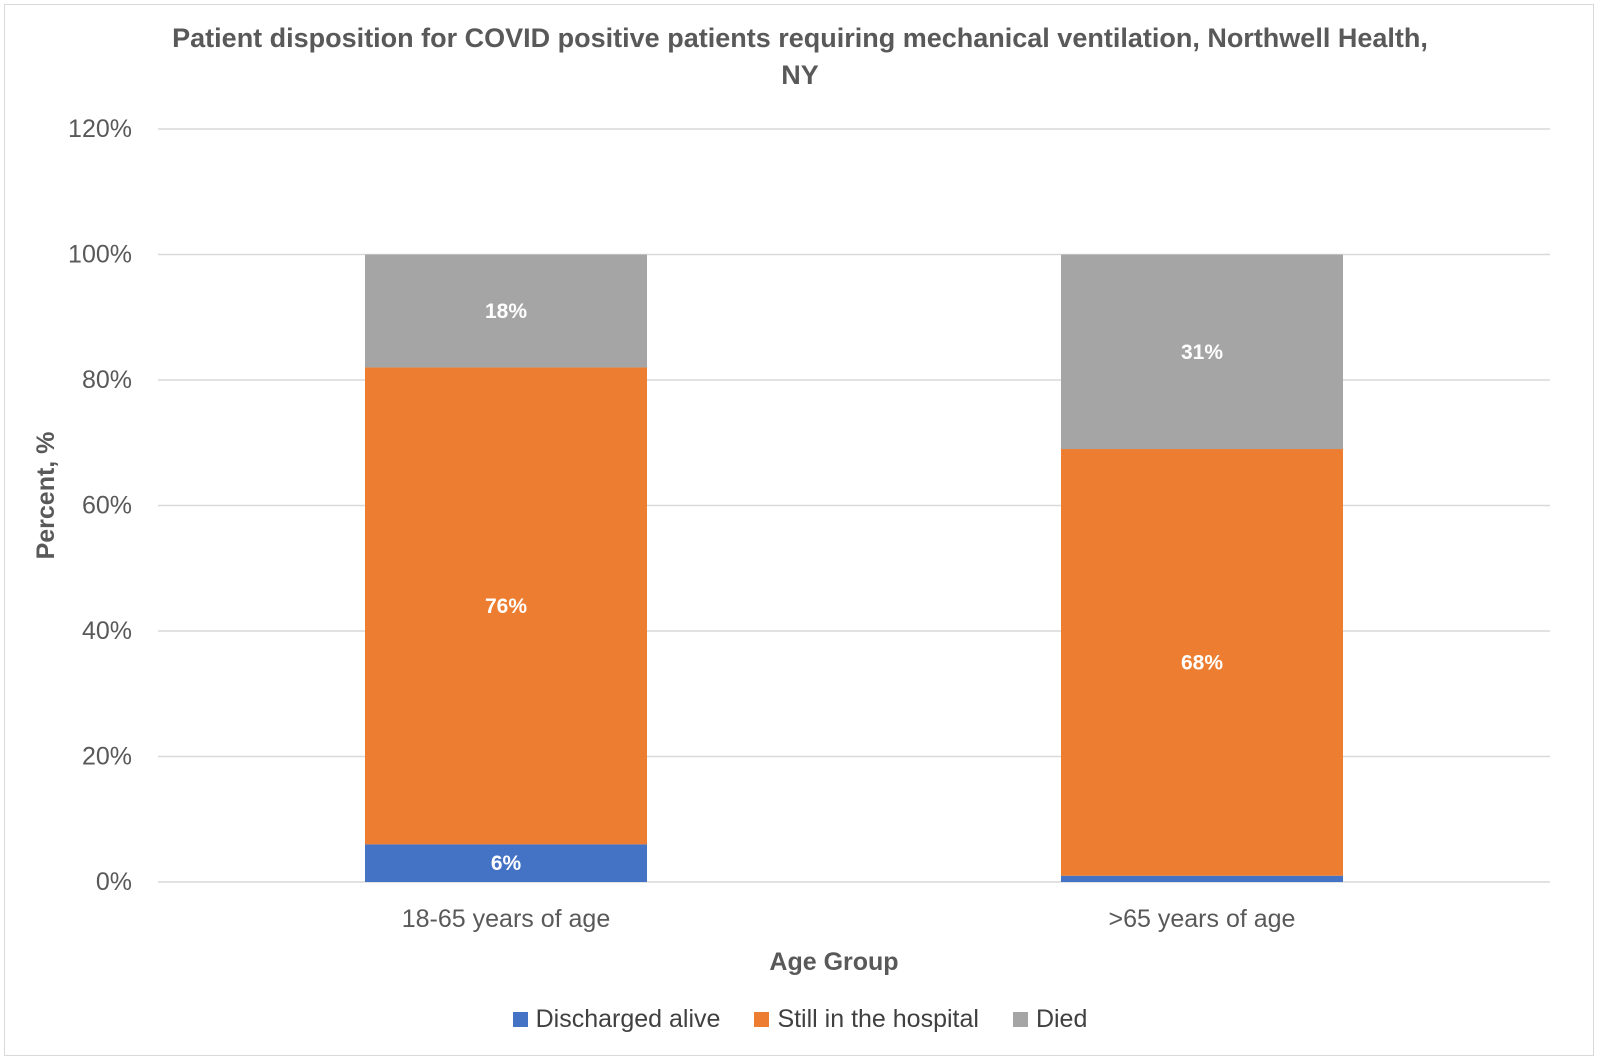 This screenshot has height=1062, width=1600. I want to click on data-label: 6%, so click(506, 863).